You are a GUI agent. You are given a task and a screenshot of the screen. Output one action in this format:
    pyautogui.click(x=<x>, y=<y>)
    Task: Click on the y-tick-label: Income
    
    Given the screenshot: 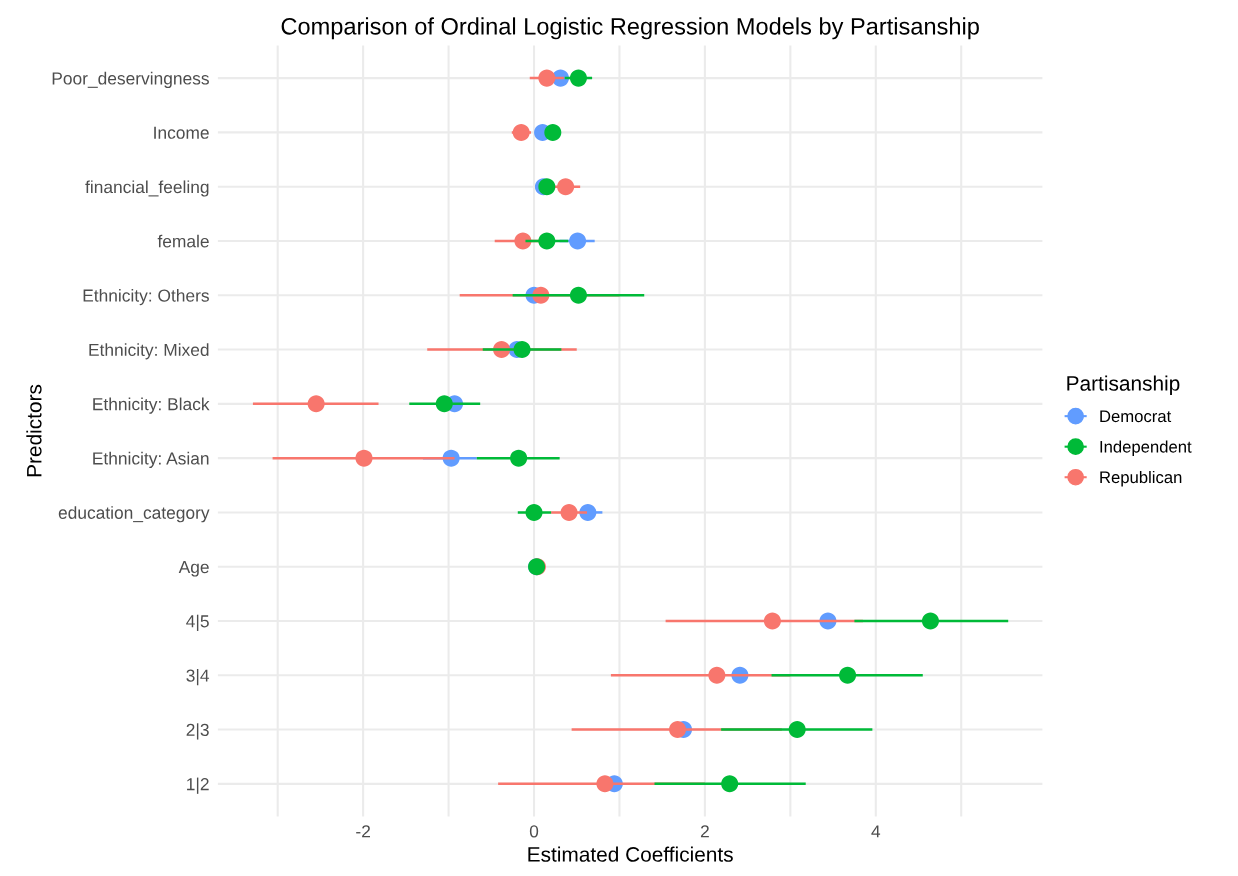 What is the action you would take?
    pyautogui.click(x=181, y=132)
    